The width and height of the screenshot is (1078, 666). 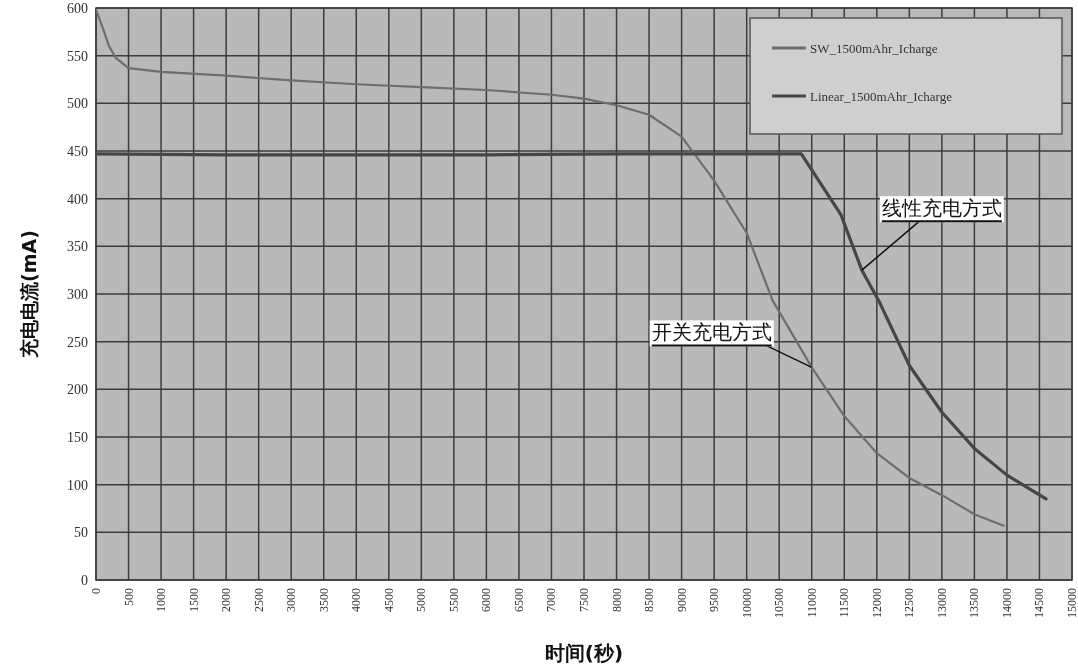 I want to click on x-tick-label: 5000, so click(x=421, y=600).